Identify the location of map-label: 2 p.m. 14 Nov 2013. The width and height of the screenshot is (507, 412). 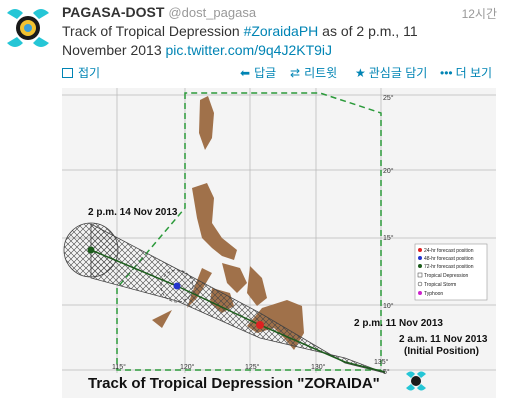
(133, 212).